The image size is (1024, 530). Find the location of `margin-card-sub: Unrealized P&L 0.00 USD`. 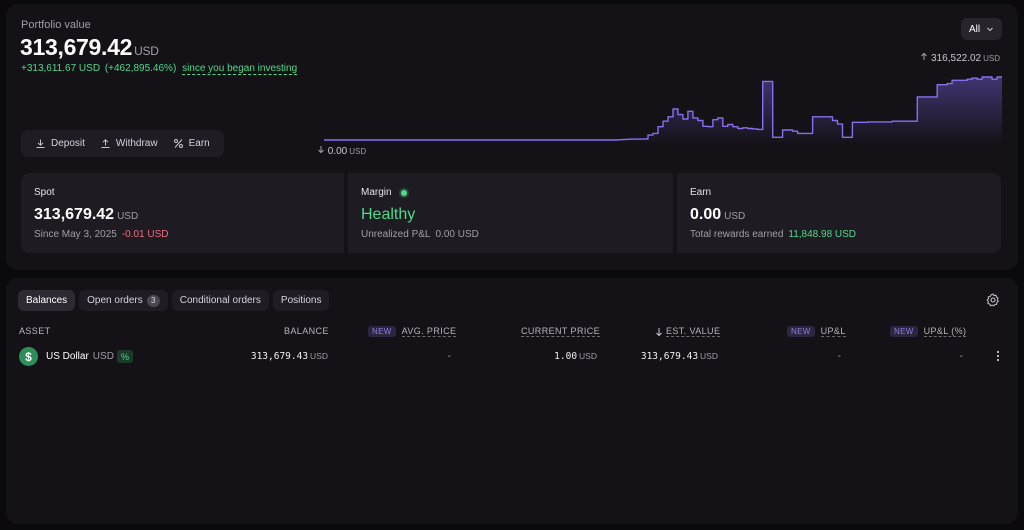

margin-card-sub: Unrealized P&L 0.00 USD is located at coordinates (420, 234).